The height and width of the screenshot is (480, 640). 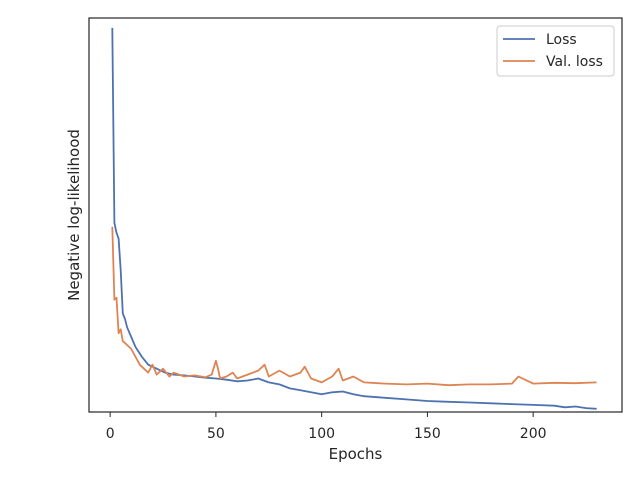 What do you see at coordinates (321, 434) in the screenshot?
I see `x-tick-label: 100` at bounding box center [321, 434].